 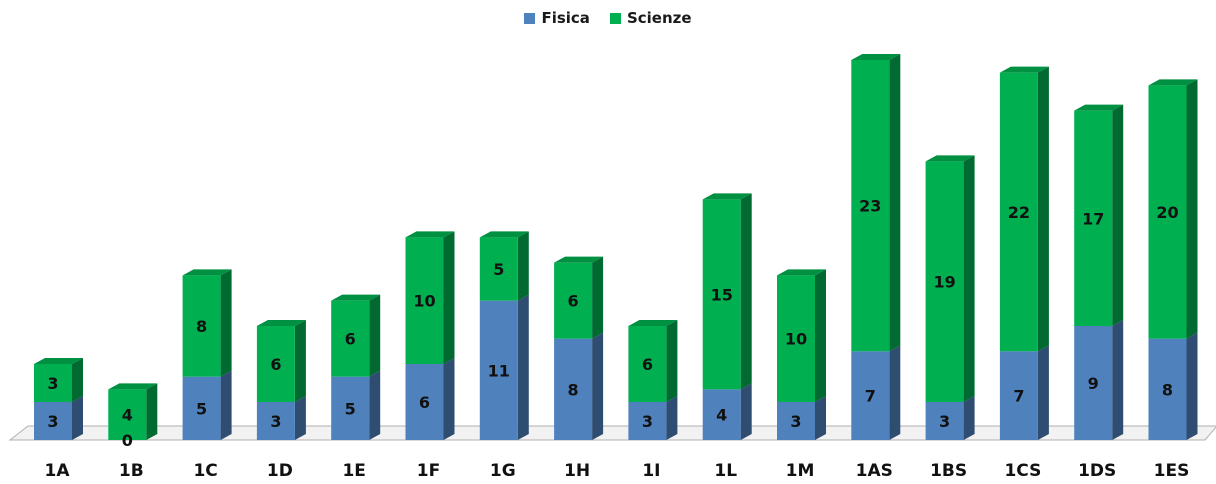 What do you see at coordinates (131, 471) in the screenshot?
I see `x-tick-label-1B: 1B` at bounding box center [131, 471].